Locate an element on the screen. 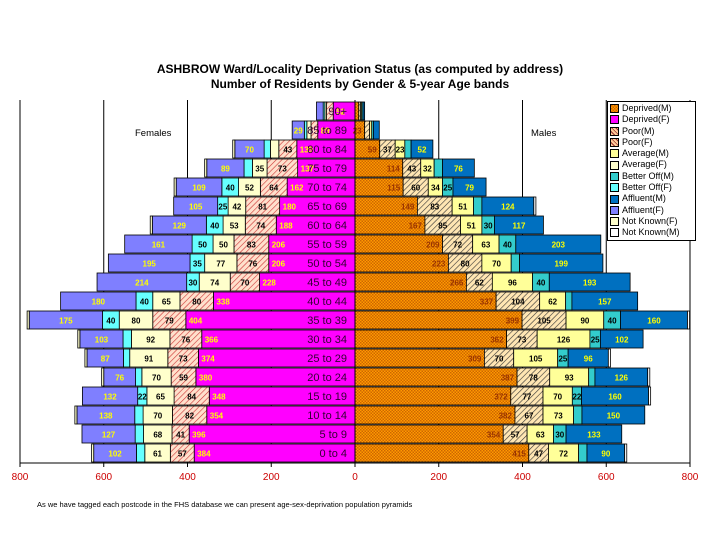 Image resolution: width=720 pixels, height=540 pixels. legend-item: Average(F) is located at coordinates (651, 164).